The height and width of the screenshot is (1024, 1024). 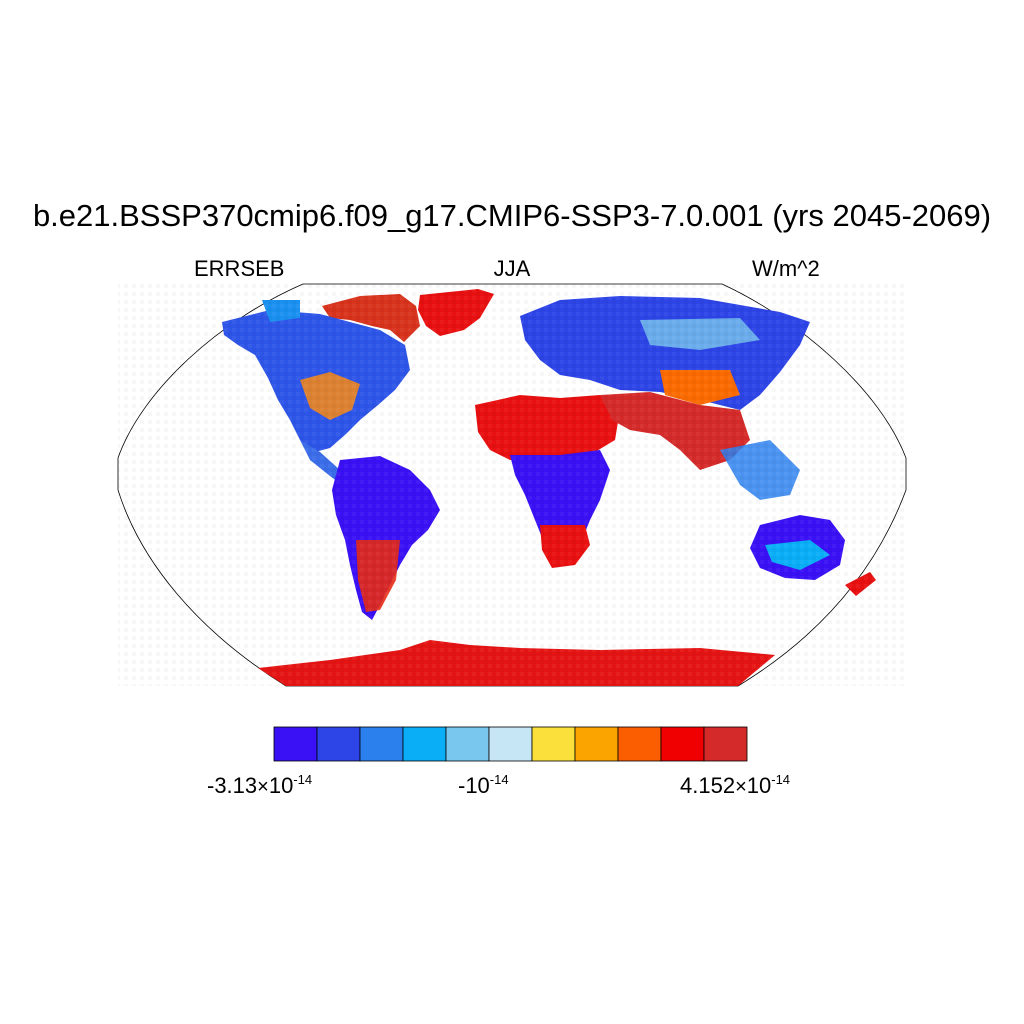 I want to click on variable-label: ERRSEB, so click(x=239, y=268).